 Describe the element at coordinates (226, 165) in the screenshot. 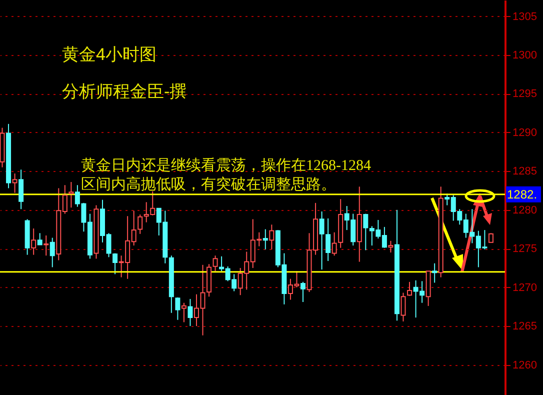

I see `annotation: 黄金日内还是继续看震荡，操作在1268-1284` at that location.